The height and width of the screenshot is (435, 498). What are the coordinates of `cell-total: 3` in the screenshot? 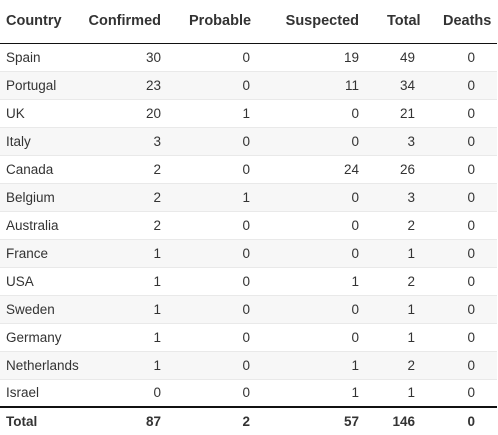 It's located at (409, 197).